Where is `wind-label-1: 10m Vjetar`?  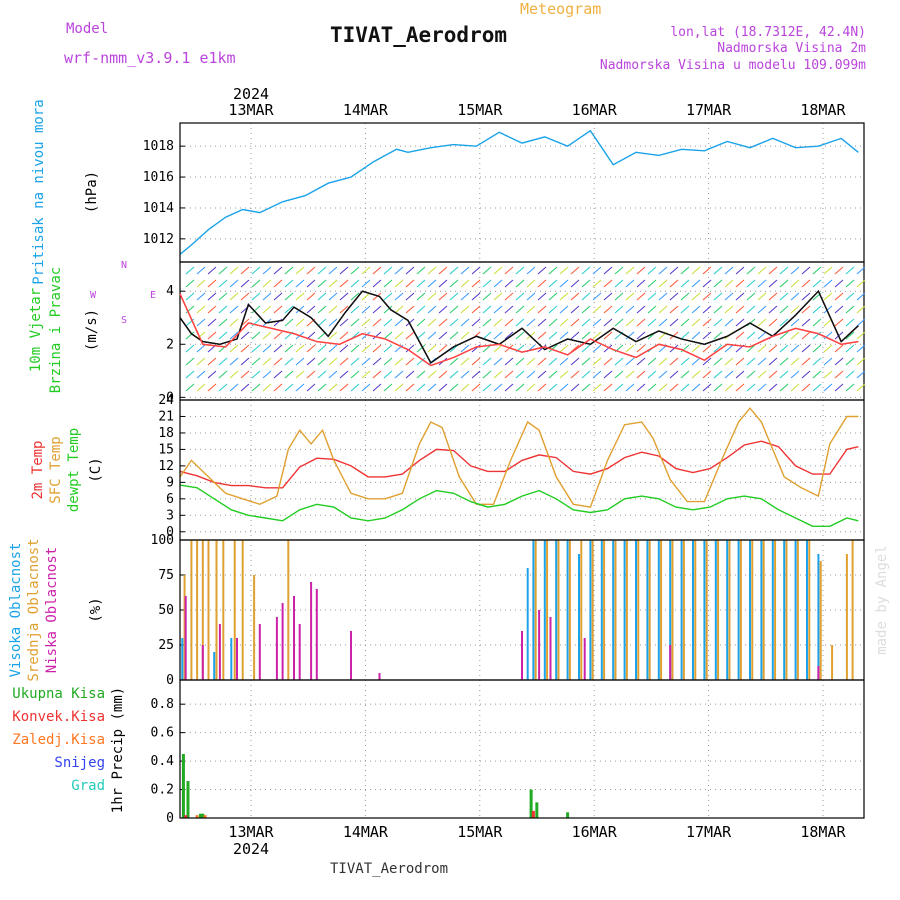 wind-label-1: 10m Vjetar is located at coordinates (36, 330).